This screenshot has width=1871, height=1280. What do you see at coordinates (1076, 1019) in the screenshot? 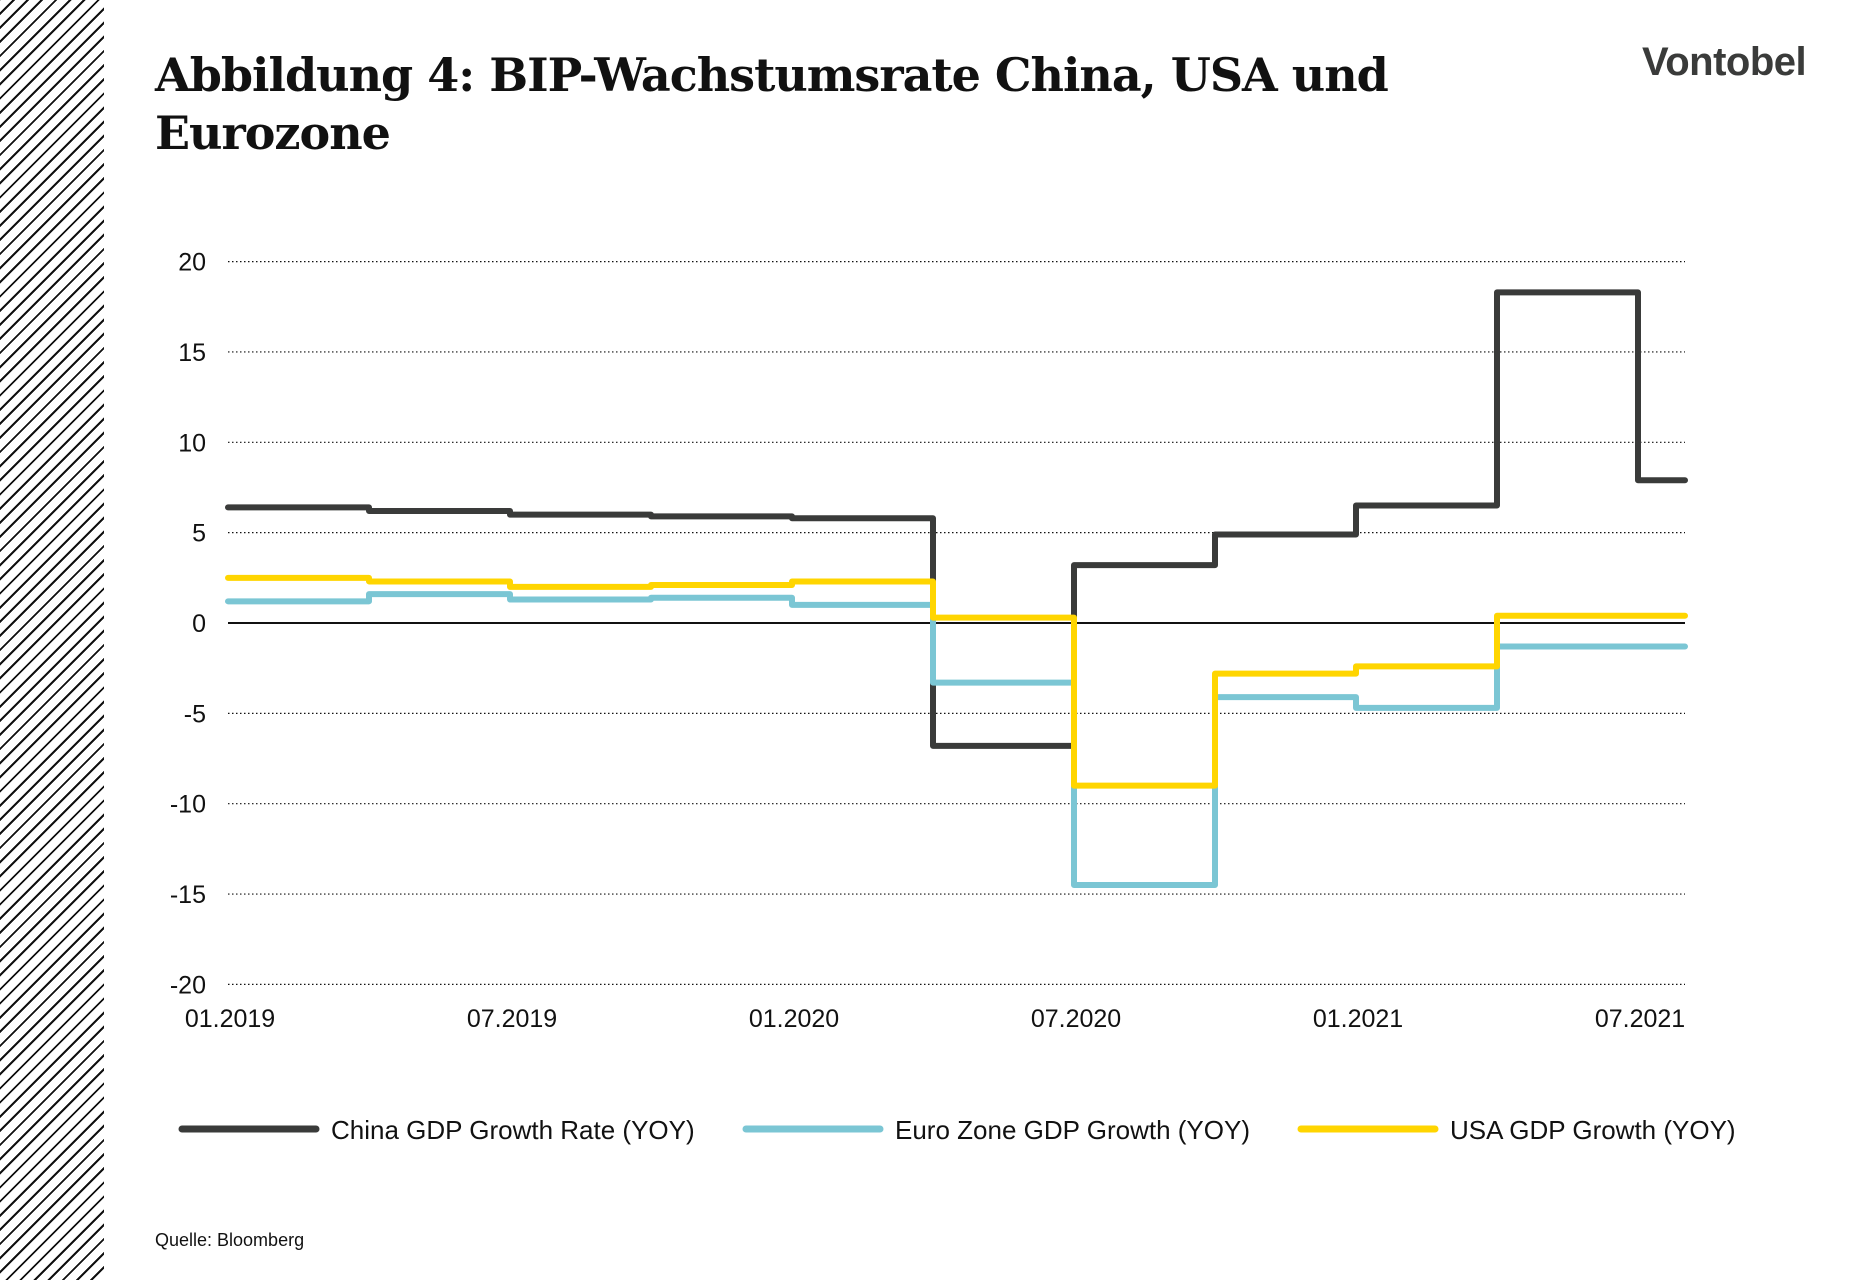
I see `x-tick-label: 07.2020` at bounding box center [1076, 1019].